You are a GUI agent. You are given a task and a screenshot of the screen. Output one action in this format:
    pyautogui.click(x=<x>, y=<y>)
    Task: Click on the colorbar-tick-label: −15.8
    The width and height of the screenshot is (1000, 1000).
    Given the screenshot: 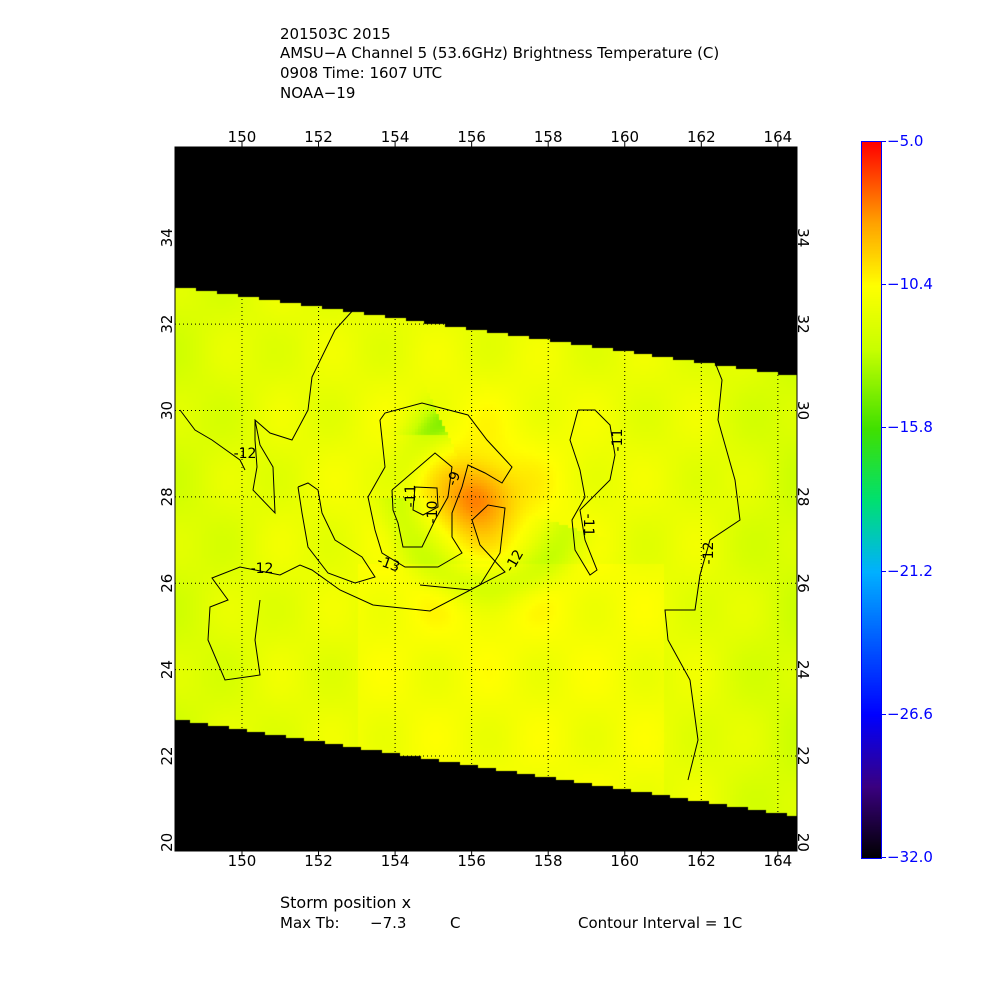 What is the action you would take?
    pyautogui.click(x=910, y=427)
    